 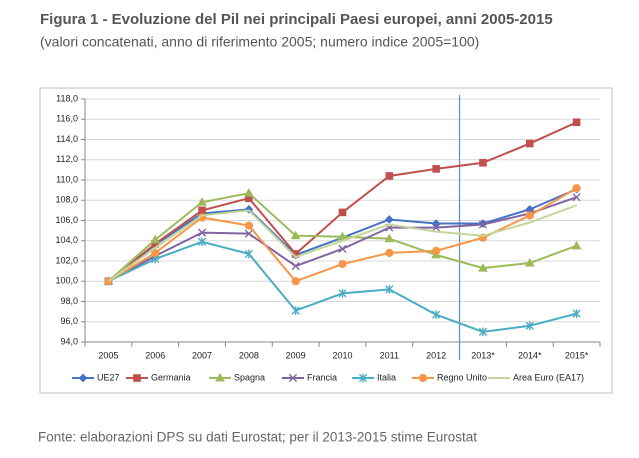 I want to click on y-tick-label: 102,0, so click(x=66, y=260).